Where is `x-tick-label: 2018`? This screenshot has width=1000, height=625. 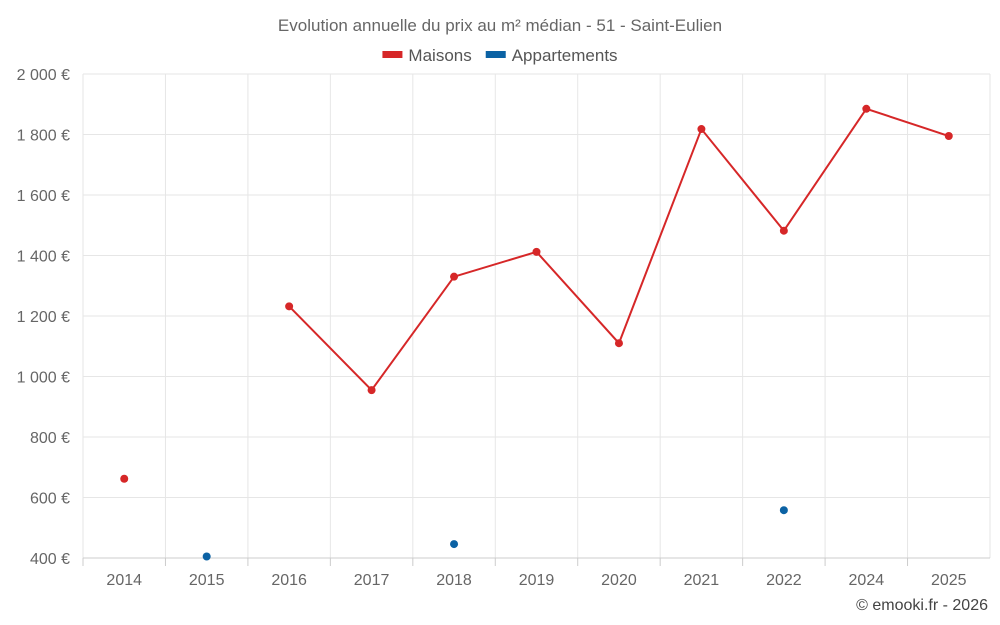
x-tick-label: 2018 is located at coordinates (454, 580).